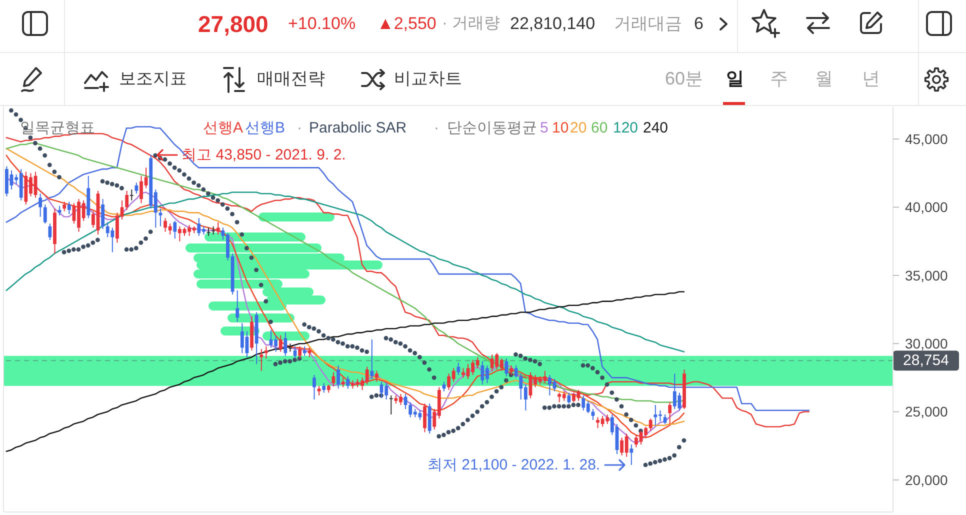 This screenshot has width=966, height=515. What do you see at coordinates (358, 128) in the screenshot?
I see `text: Parabolic SAR` at bounding box center [358, 128].